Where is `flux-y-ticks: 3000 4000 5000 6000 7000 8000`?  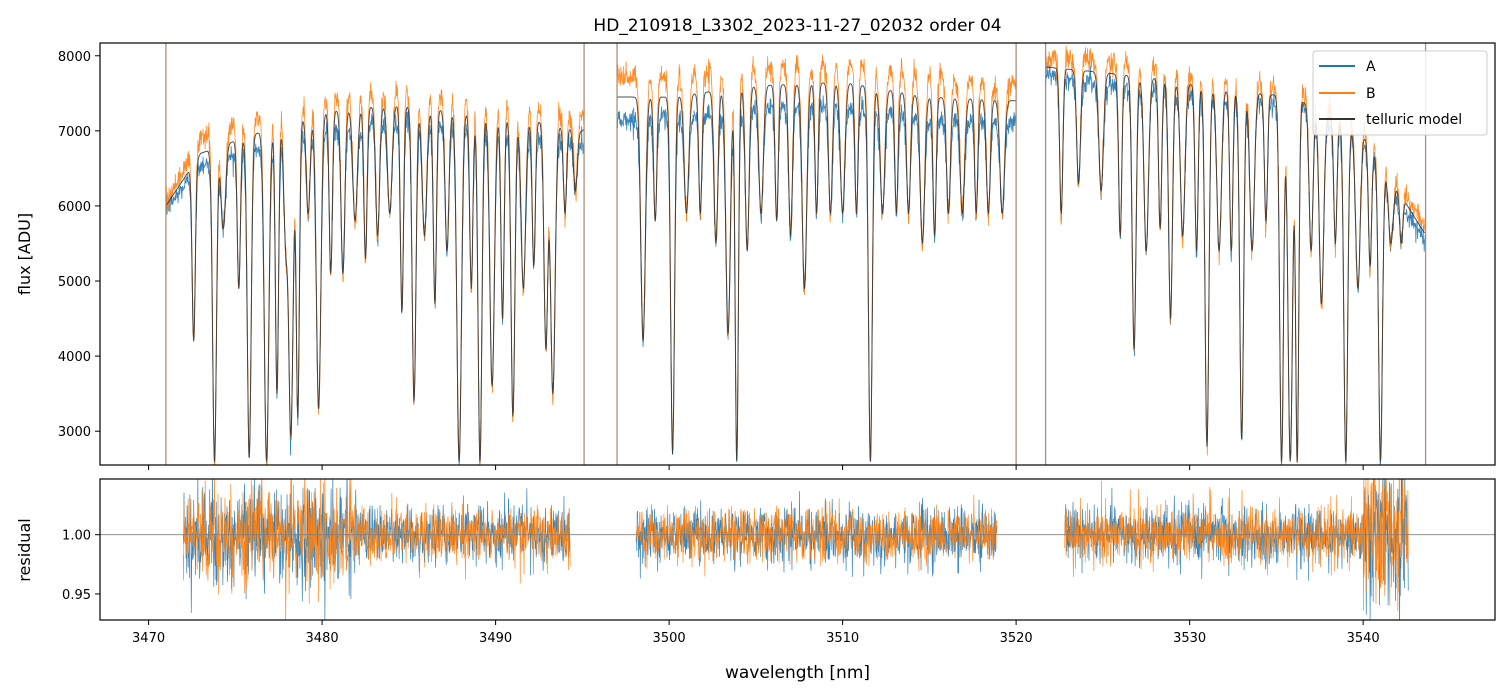
flux-y-ticks: 3000 4000 5000 6000 7000 8000 is located at coordinates (79, 245).